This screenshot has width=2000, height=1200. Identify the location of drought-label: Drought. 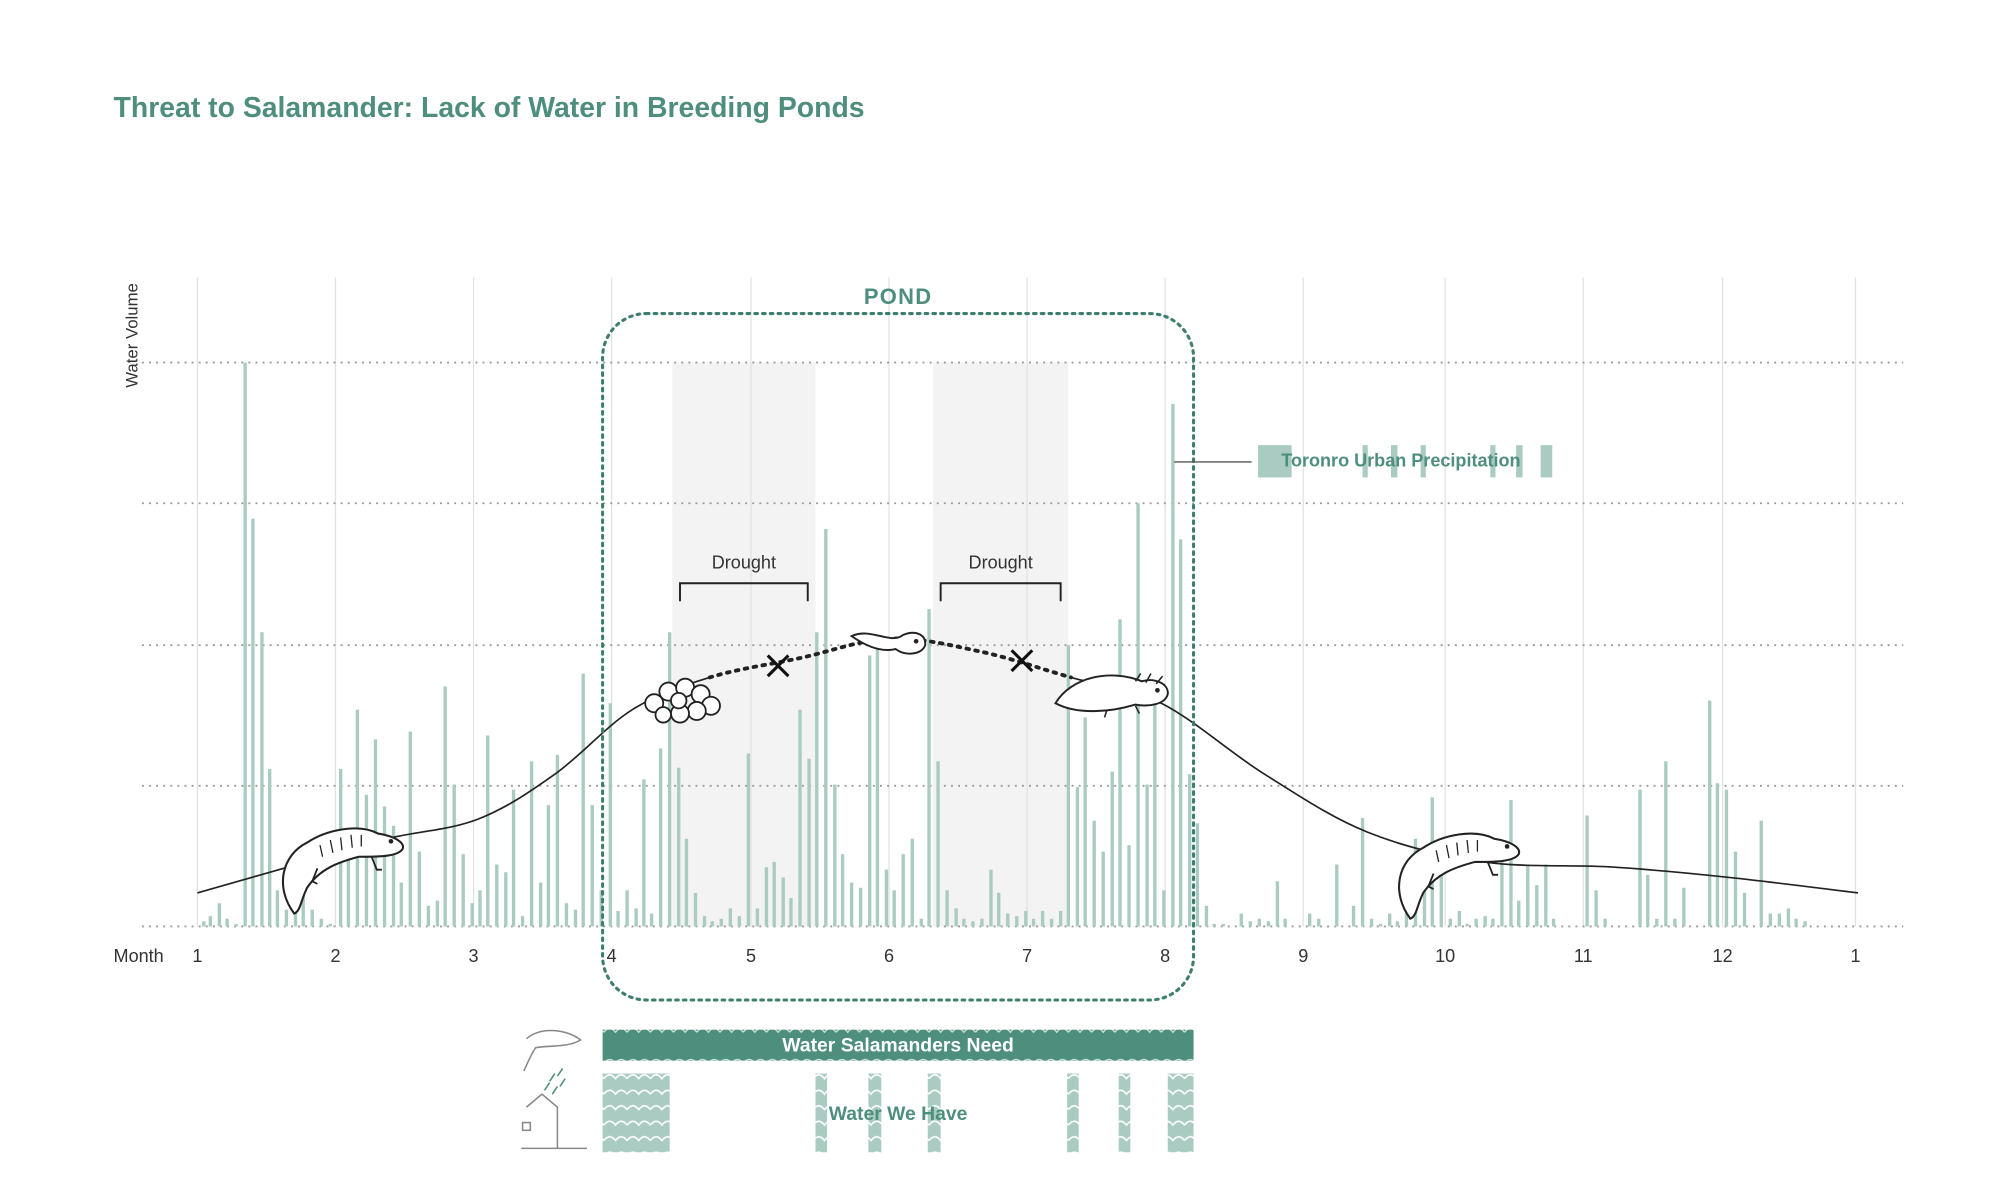
(744, 563).